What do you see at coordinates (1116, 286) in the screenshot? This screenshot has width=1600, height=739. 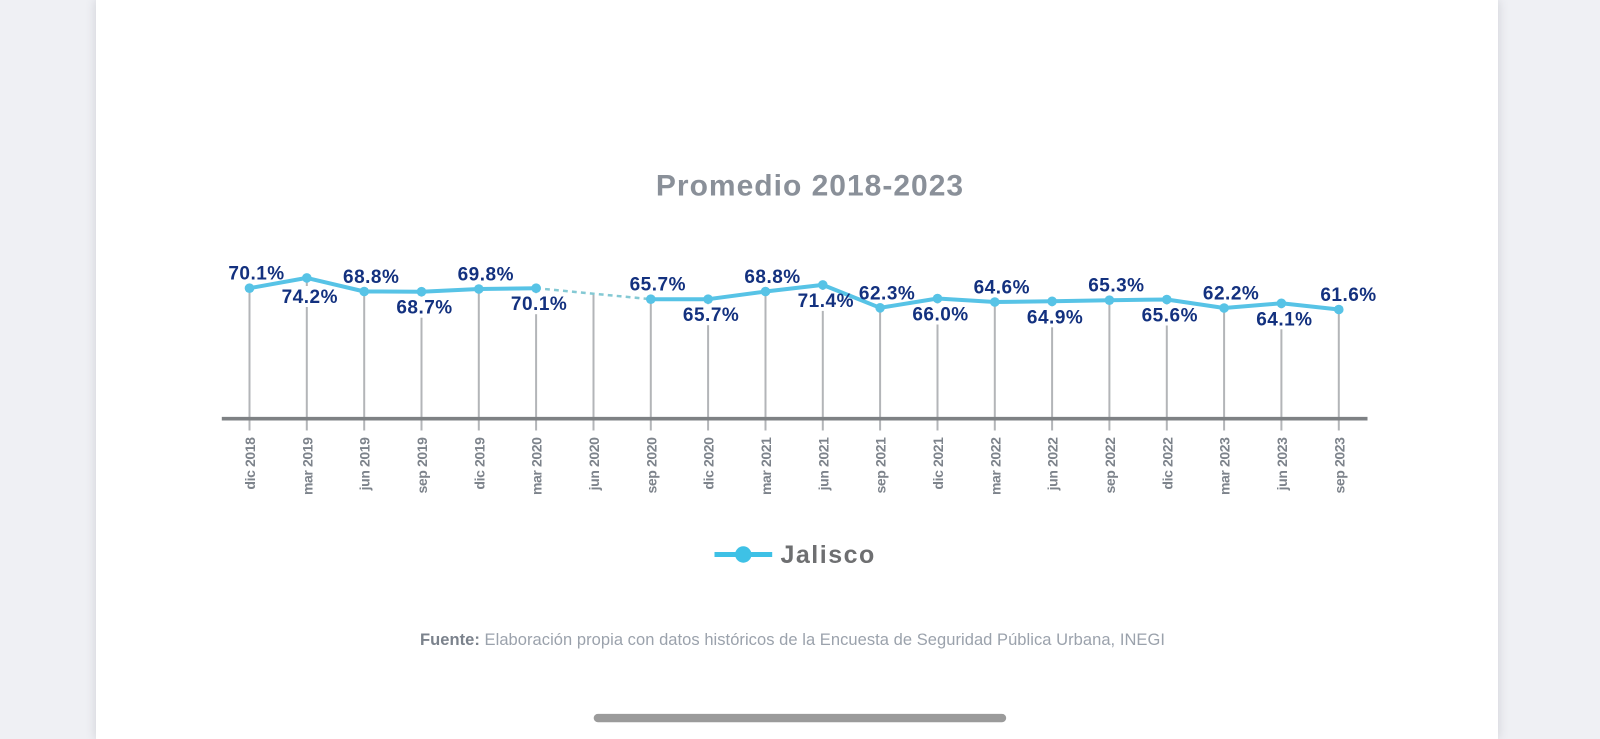 I see `svg-text: 65.3%` at bounding box center [1116, 286].